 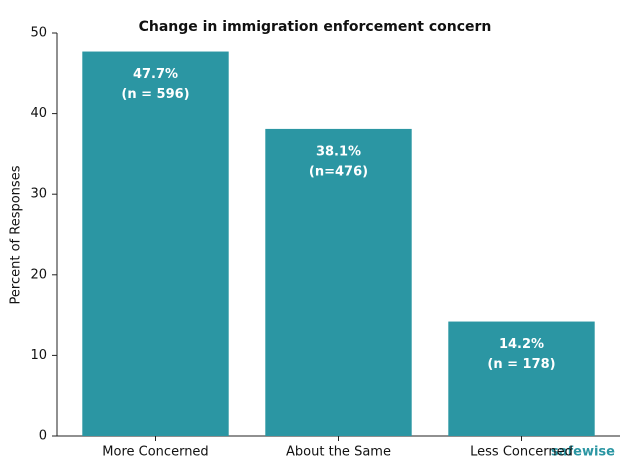 What do you see at coordinates (338, 452) in the screenshot?
I see `x-tick-label: About the Same` at bounding box center [338, 452].